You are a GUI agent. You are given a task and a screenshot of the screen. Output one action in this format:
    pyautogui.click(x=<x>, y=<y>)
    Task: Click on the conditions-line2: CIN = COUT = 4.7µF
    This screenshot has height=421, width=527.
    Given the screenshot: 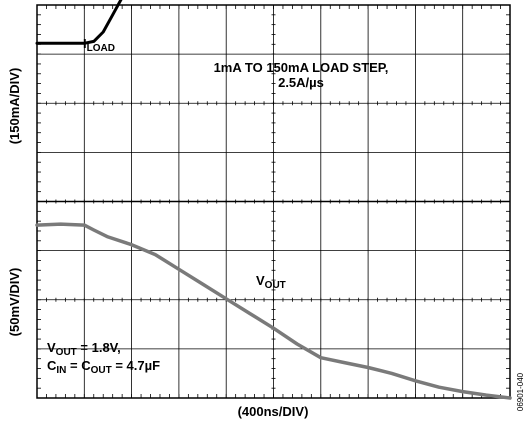 What is the action you would take?
    pyautogui.click(x=103, y=367)
    